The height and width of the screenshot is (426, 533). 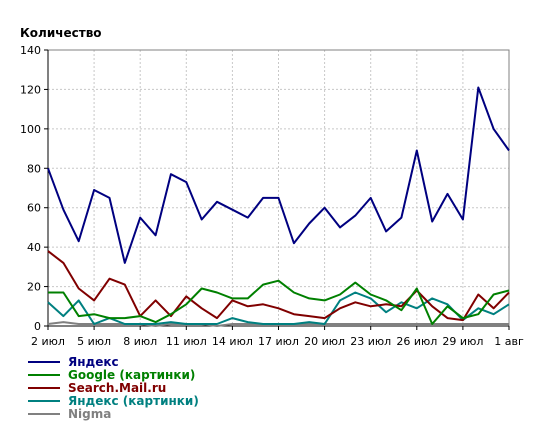 What do you see at coordinates (30, 50) in the screenshot?
I see `y-tick-label: 140` at bounding box center [30, 50].